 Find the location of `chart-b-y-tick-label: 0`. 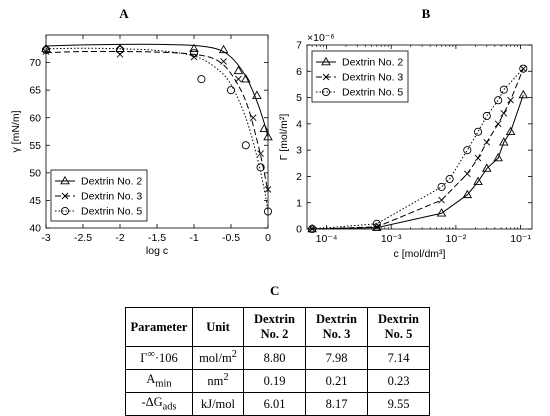

chart-b-y-tick-label: 0 is located at coordinates (299, 230).